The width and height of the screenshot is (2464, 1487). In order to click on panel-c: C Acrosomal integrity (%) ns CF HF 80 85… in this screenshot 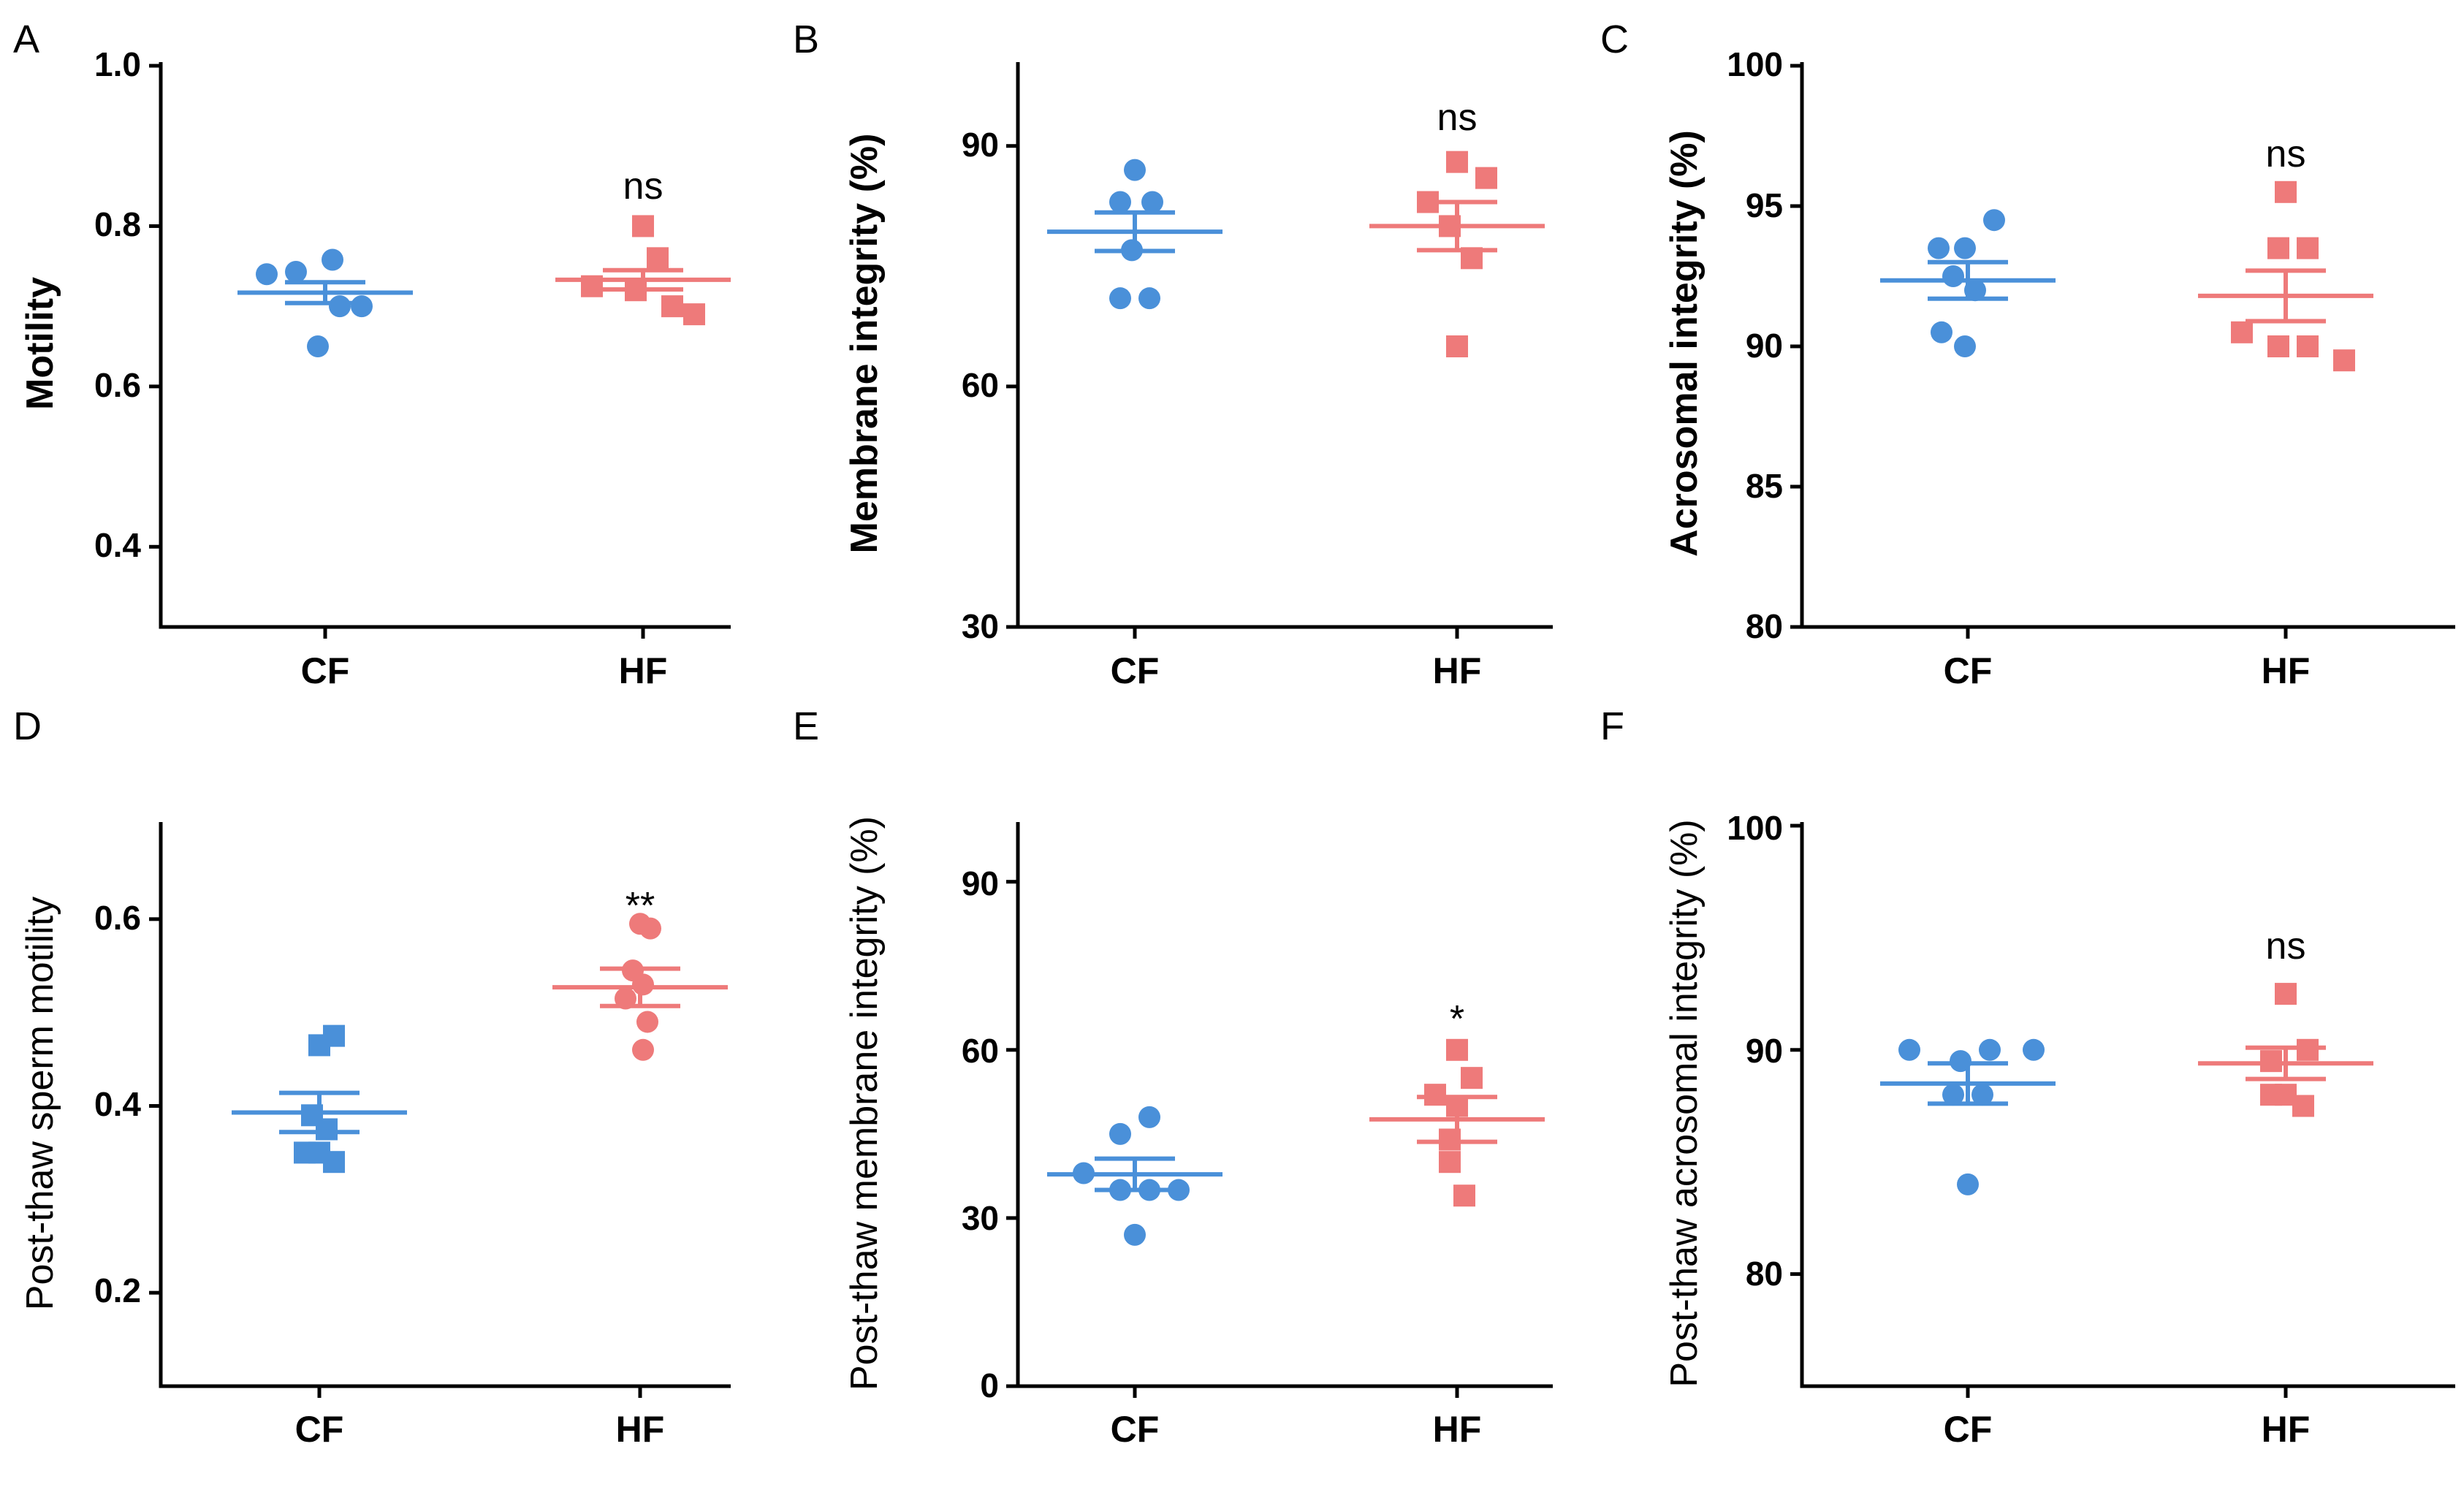, I will do `click(1955, 354)`.